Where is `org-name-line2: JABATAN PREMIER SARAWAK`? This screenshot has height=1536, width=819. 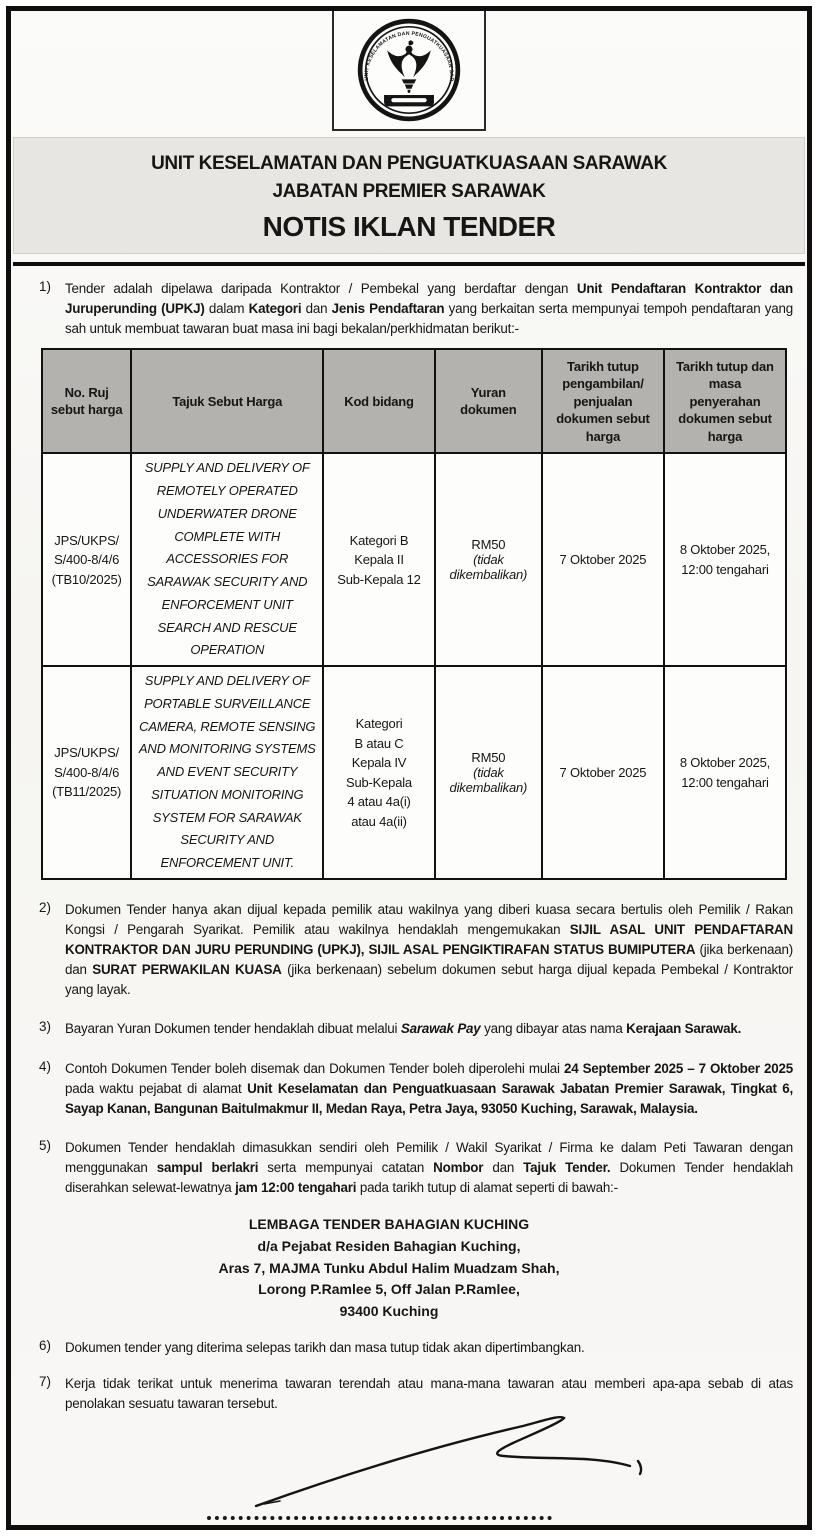 org-name-line2: JABATAN PREMIER SARAWAK is located at coordinates (409, 191).